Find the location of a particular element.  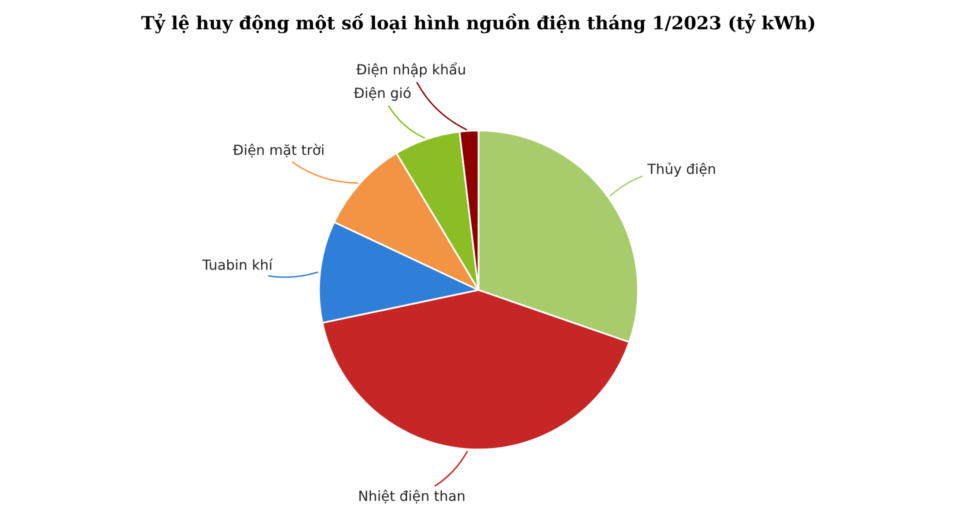

slice-label: Điện nhập khẩu is located at coordinates (410, 70).